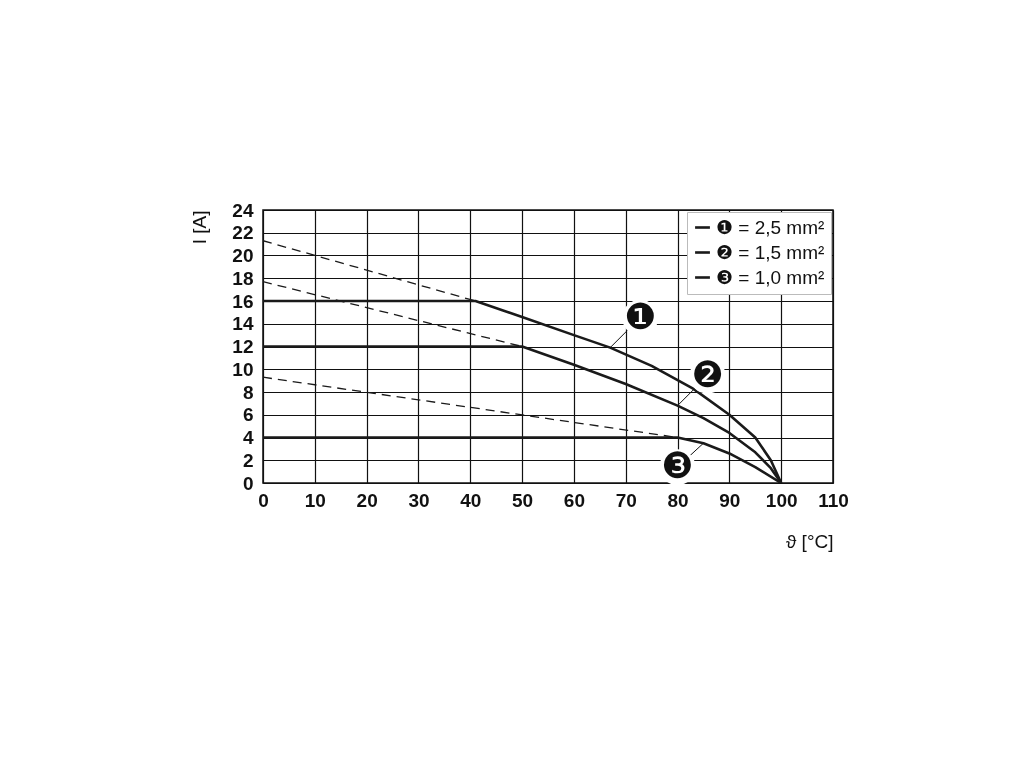 The width and height of the screenshot is (1020, 765). I want to click on x-tick-label: 90, so click(730, 500).